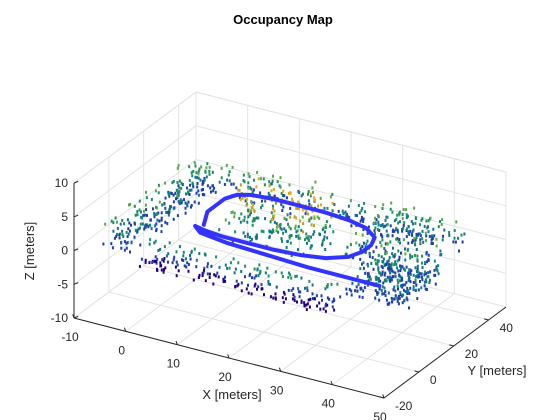 The image size is (560, 420). Describe the element at coordinates (121, 350) in the screenshot. I see `x-tick-label: 0` at that location.